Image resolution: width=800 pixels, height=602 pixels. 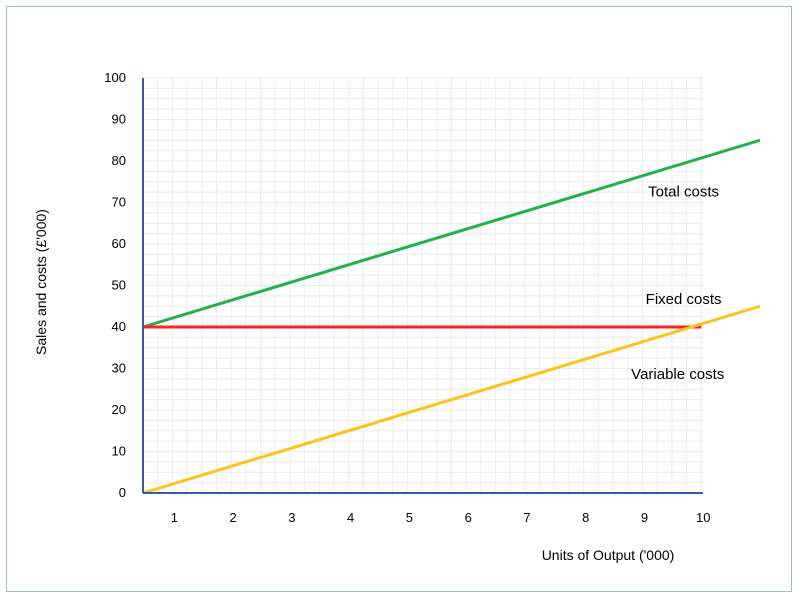 What do you see at coordinates (703, 517) in the screenshot?
I see `x-tick-label: 10` at bounding box center [703, 517].